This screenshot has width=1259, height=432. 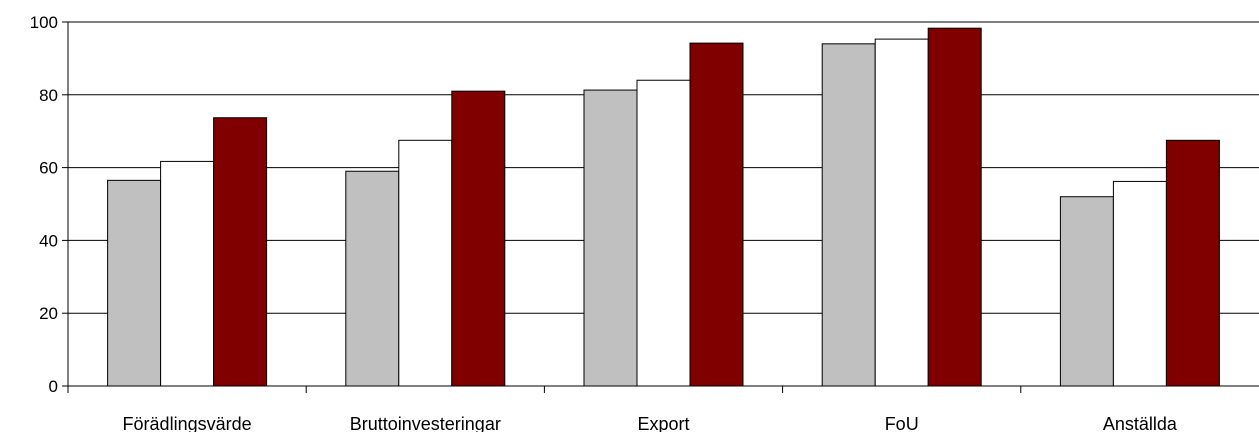 What do you see at coordinates (663, 423) in the screenshot?
I see `x-category-label: Export` at bounding box center [663, 423].